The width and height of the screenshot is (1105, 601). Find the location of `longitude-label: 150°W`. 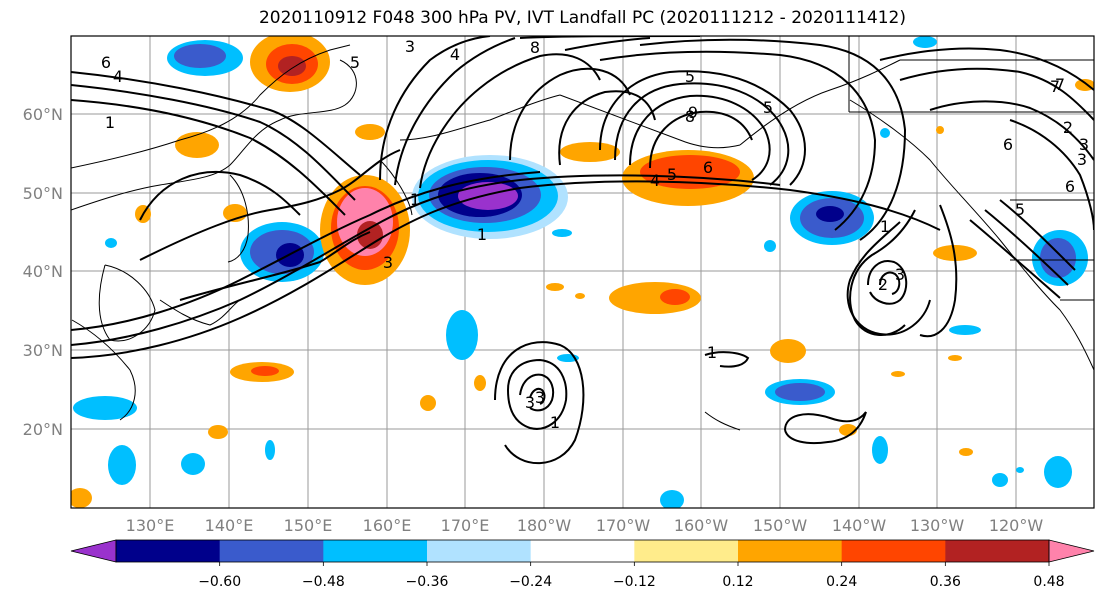

longitude-label: 150°W is located at coordinates (780, 525).